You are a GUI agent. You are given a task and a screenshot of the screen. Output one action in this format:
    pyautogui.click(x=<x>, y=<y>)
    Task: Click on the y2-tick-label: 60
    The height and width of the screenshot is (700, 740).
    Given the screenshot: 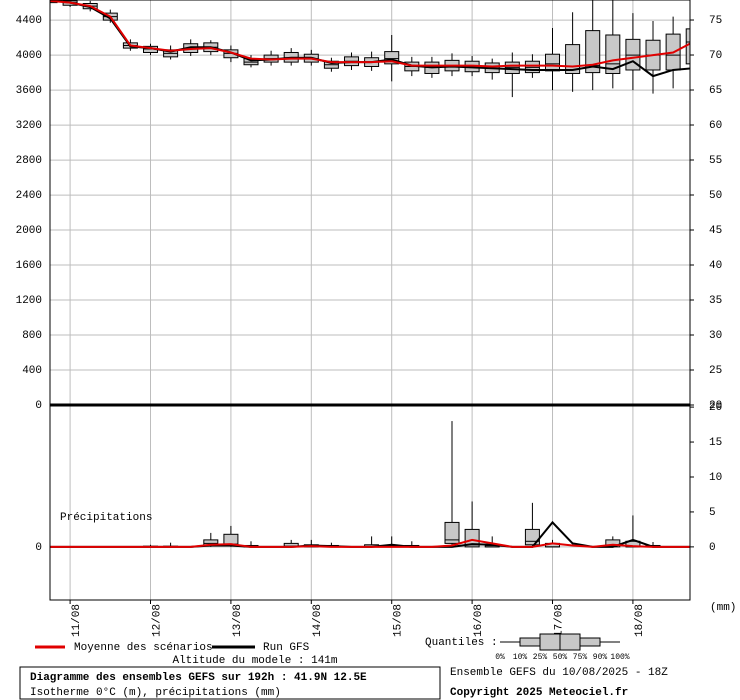 What is the action you would take?
    pyautogui.click(x=715, y=126)
    